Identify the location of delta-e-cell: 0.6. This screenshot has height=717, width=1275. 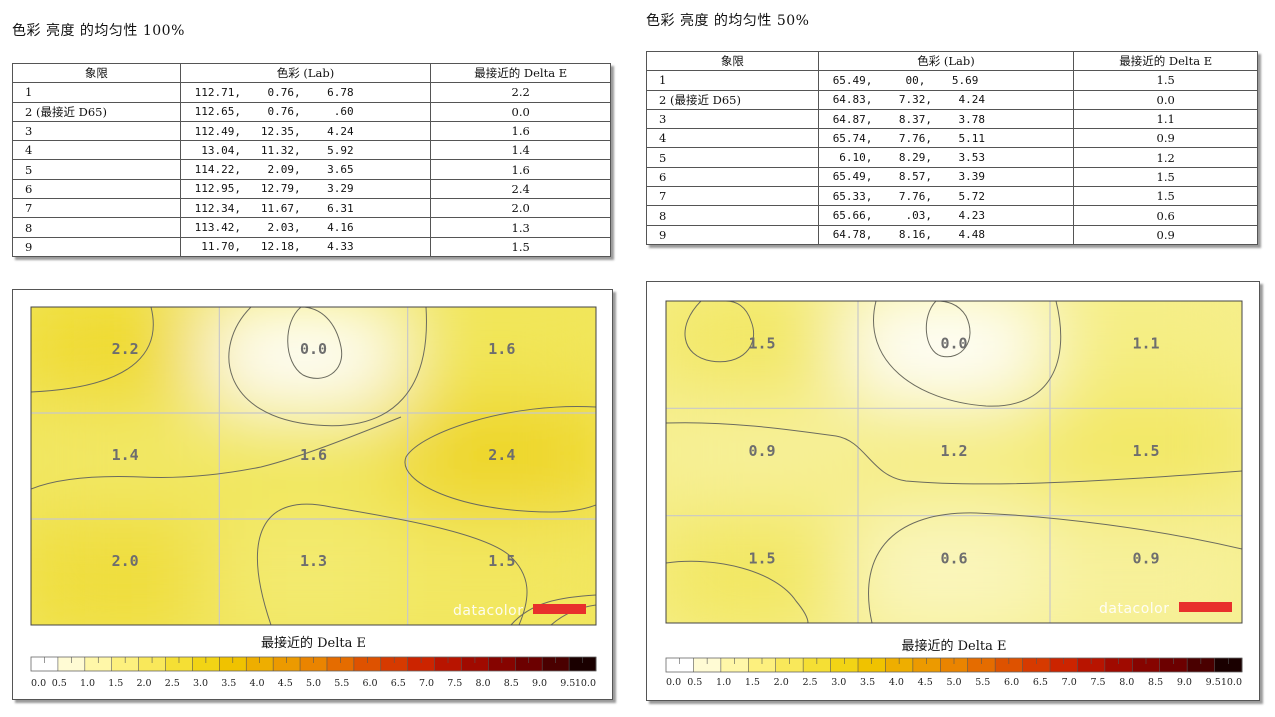
(1165, 215).